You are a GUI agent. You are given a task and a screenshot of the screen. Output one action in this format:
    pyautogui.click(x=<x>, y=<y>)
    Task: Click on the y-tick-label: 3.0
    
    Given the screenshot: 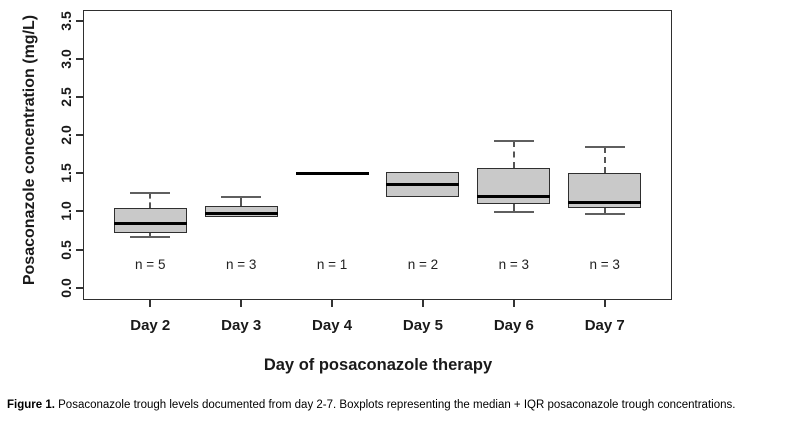 What is the action you would take?
    pyautogui.click(x=66, y=59)
    